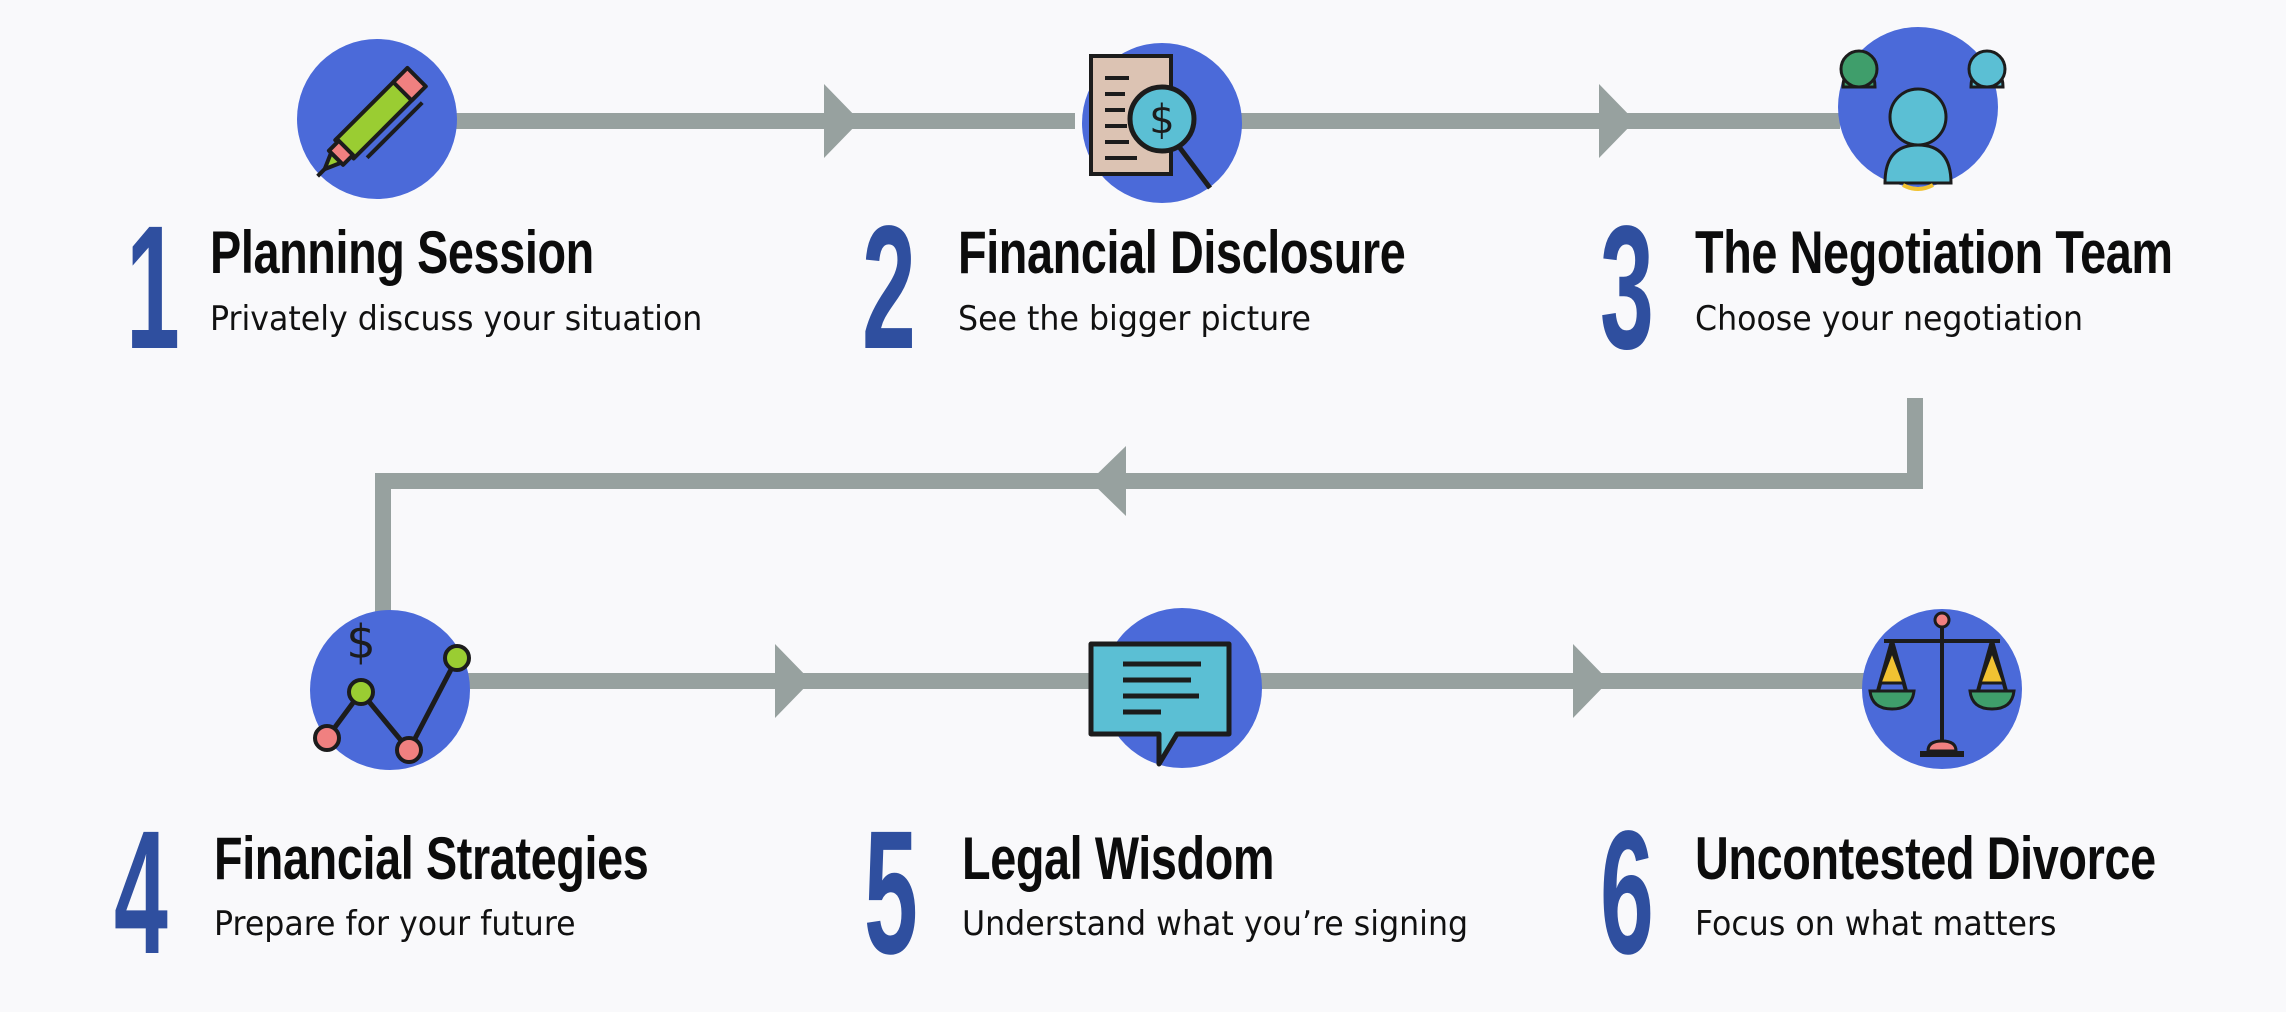  I want to click on step-6-number: 6, so click(1627, 893).